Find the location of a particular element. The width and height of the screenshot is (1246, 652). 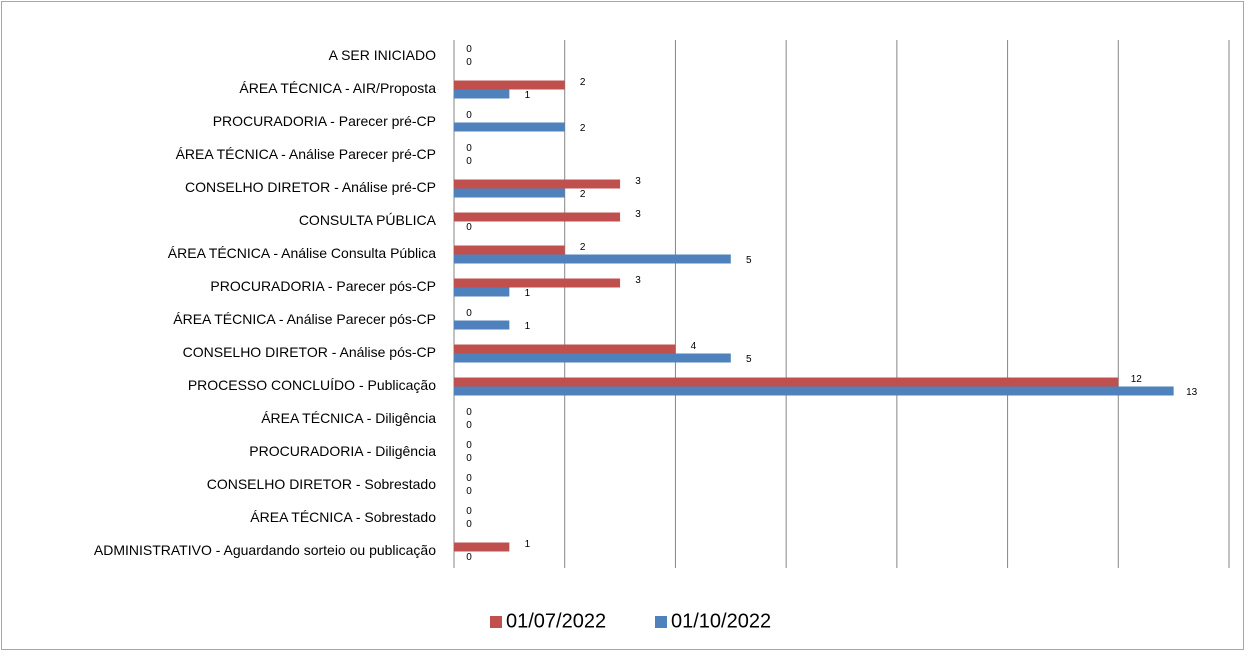

value-label: 4 is located at coordinates (694, 346).